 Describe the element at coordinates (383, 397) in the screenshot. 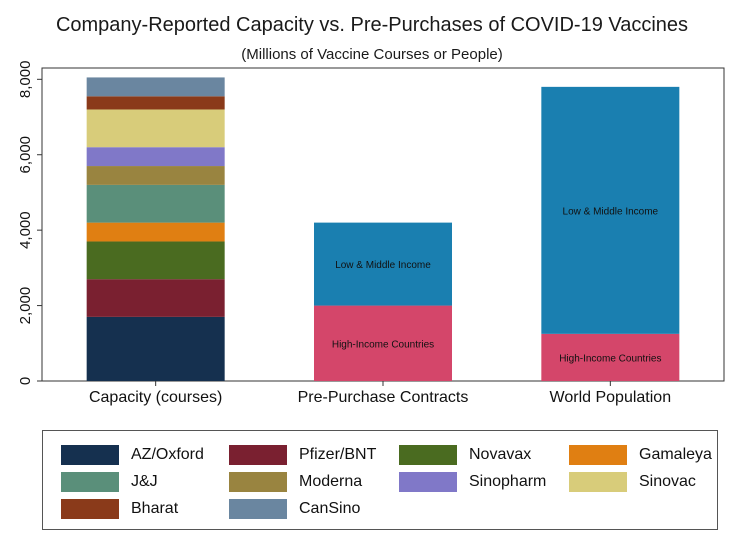

I see `x-tick-label-pre-purchase-contracts: Pre-Purchase Contracts` at that location.